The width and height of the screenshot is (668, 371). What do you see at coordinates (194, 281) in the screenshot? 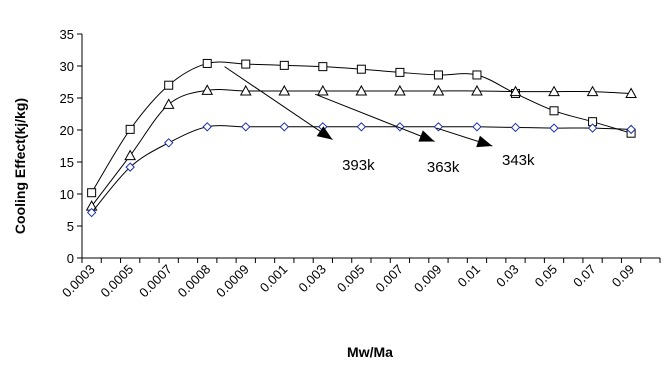
I see `x-tick-label: 0.0008` at bounding box center [194, 281].